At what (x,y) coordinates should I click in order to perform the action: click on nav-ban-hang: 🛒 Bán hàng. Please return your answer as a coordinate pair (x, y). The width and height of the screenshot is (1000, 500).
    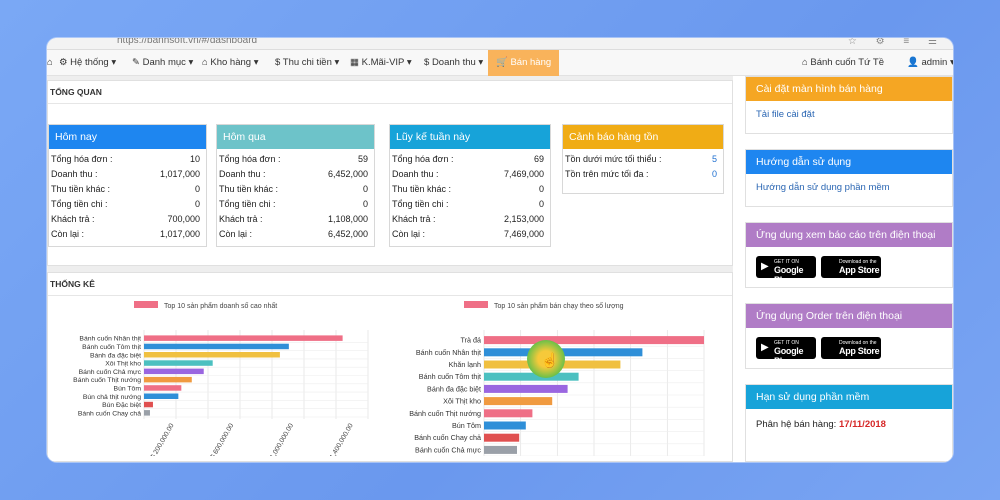
    Looking at the image, I should click on (524, 63).